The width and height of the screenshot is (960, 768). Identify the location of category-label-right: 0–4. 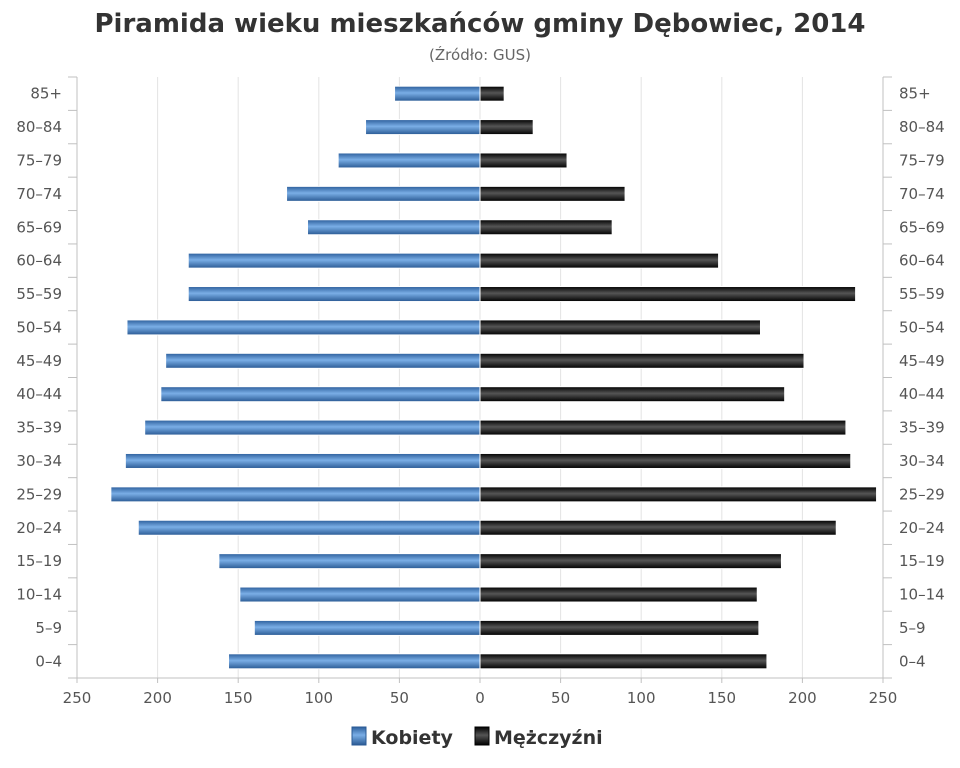
(912, 661).